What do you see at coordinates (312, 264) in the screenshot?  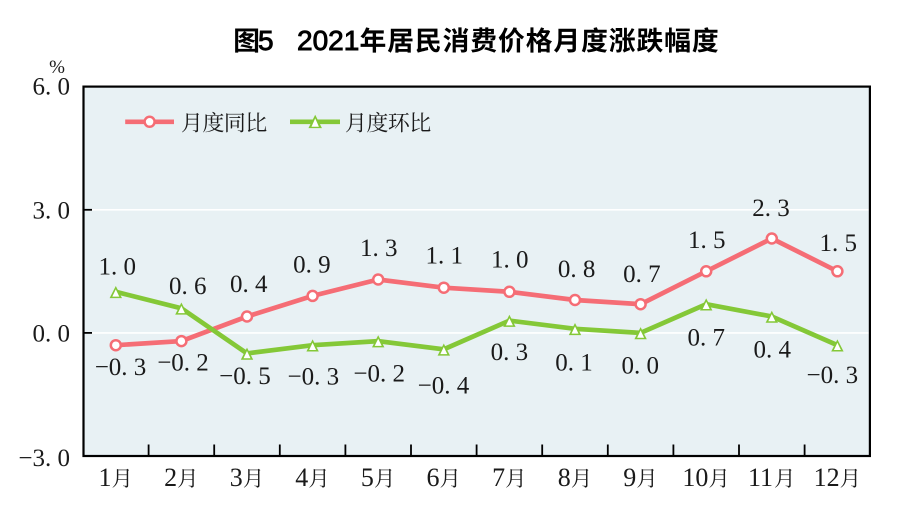 I see `svg-text: 0. 9` at bounding box center [312, 264].